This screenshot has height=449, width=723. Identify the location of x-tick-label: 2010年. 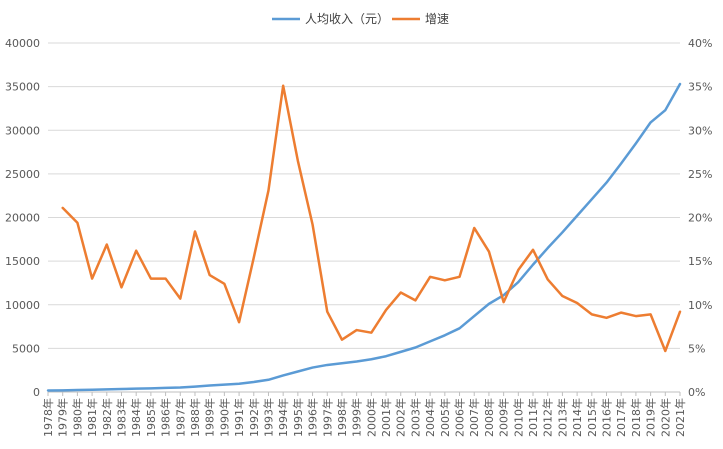
(518, 417).